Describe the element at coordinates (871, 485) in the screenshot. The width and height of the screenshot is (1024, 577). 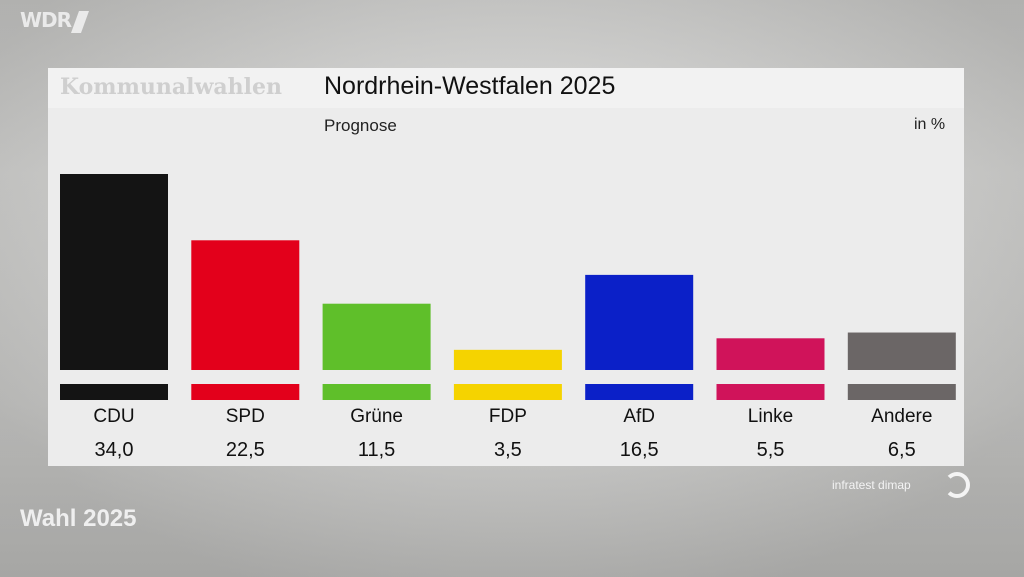
I see `source-label: infratest dimap` at that location.